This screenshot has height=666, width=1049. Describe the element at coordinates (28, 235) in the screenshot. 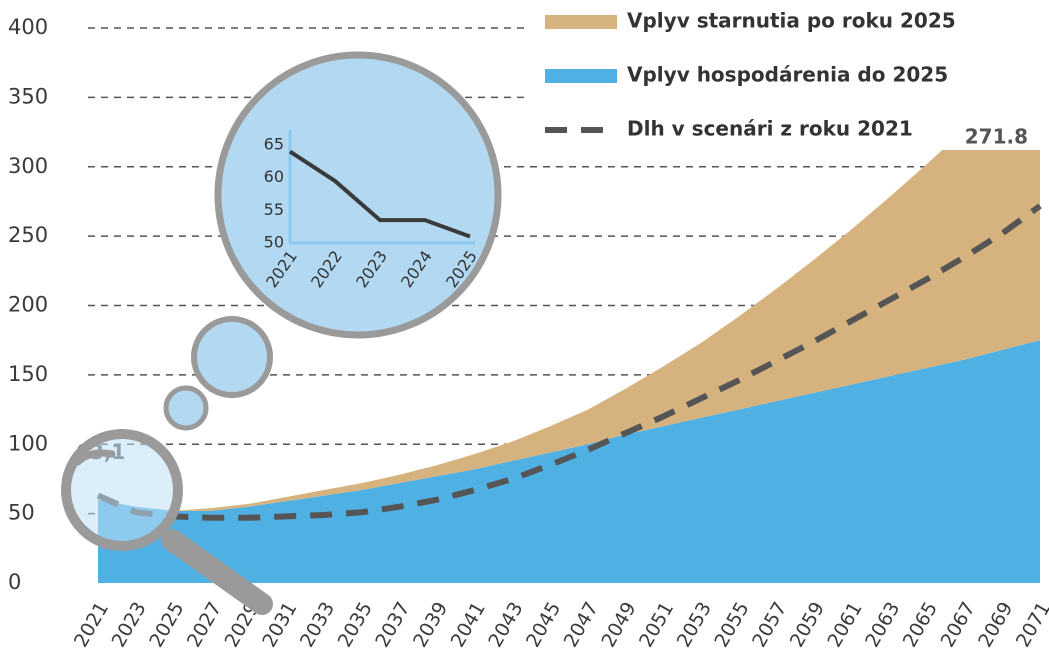

I see `y-tick-label: 250` at that location.